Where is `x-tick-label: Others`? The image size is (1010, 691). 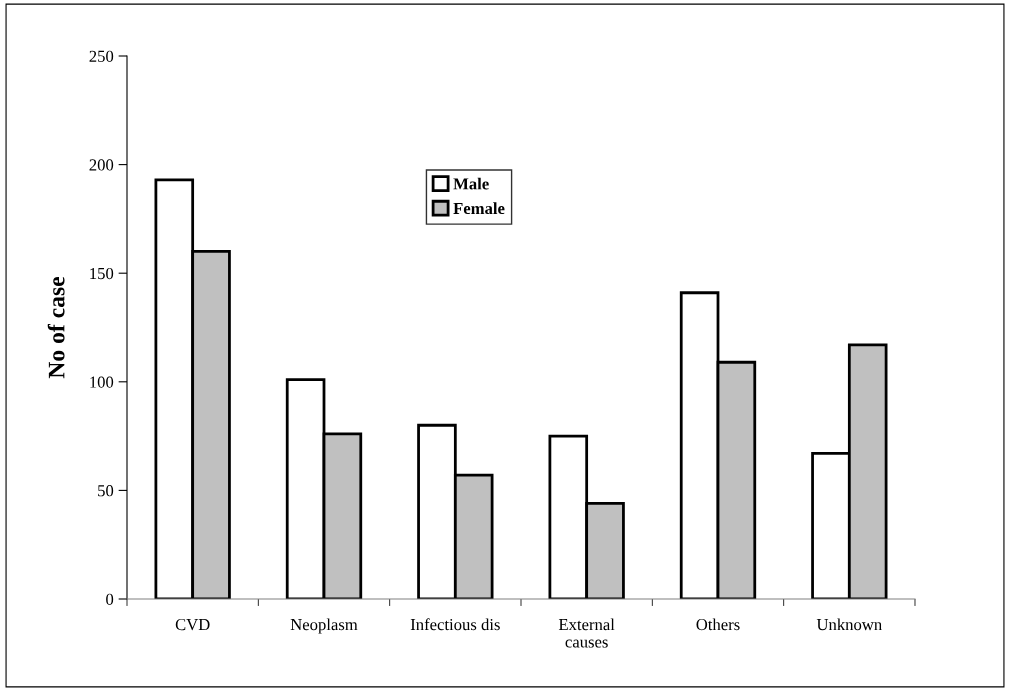 x-tick-label: Others is located at coordinates (718, 624).